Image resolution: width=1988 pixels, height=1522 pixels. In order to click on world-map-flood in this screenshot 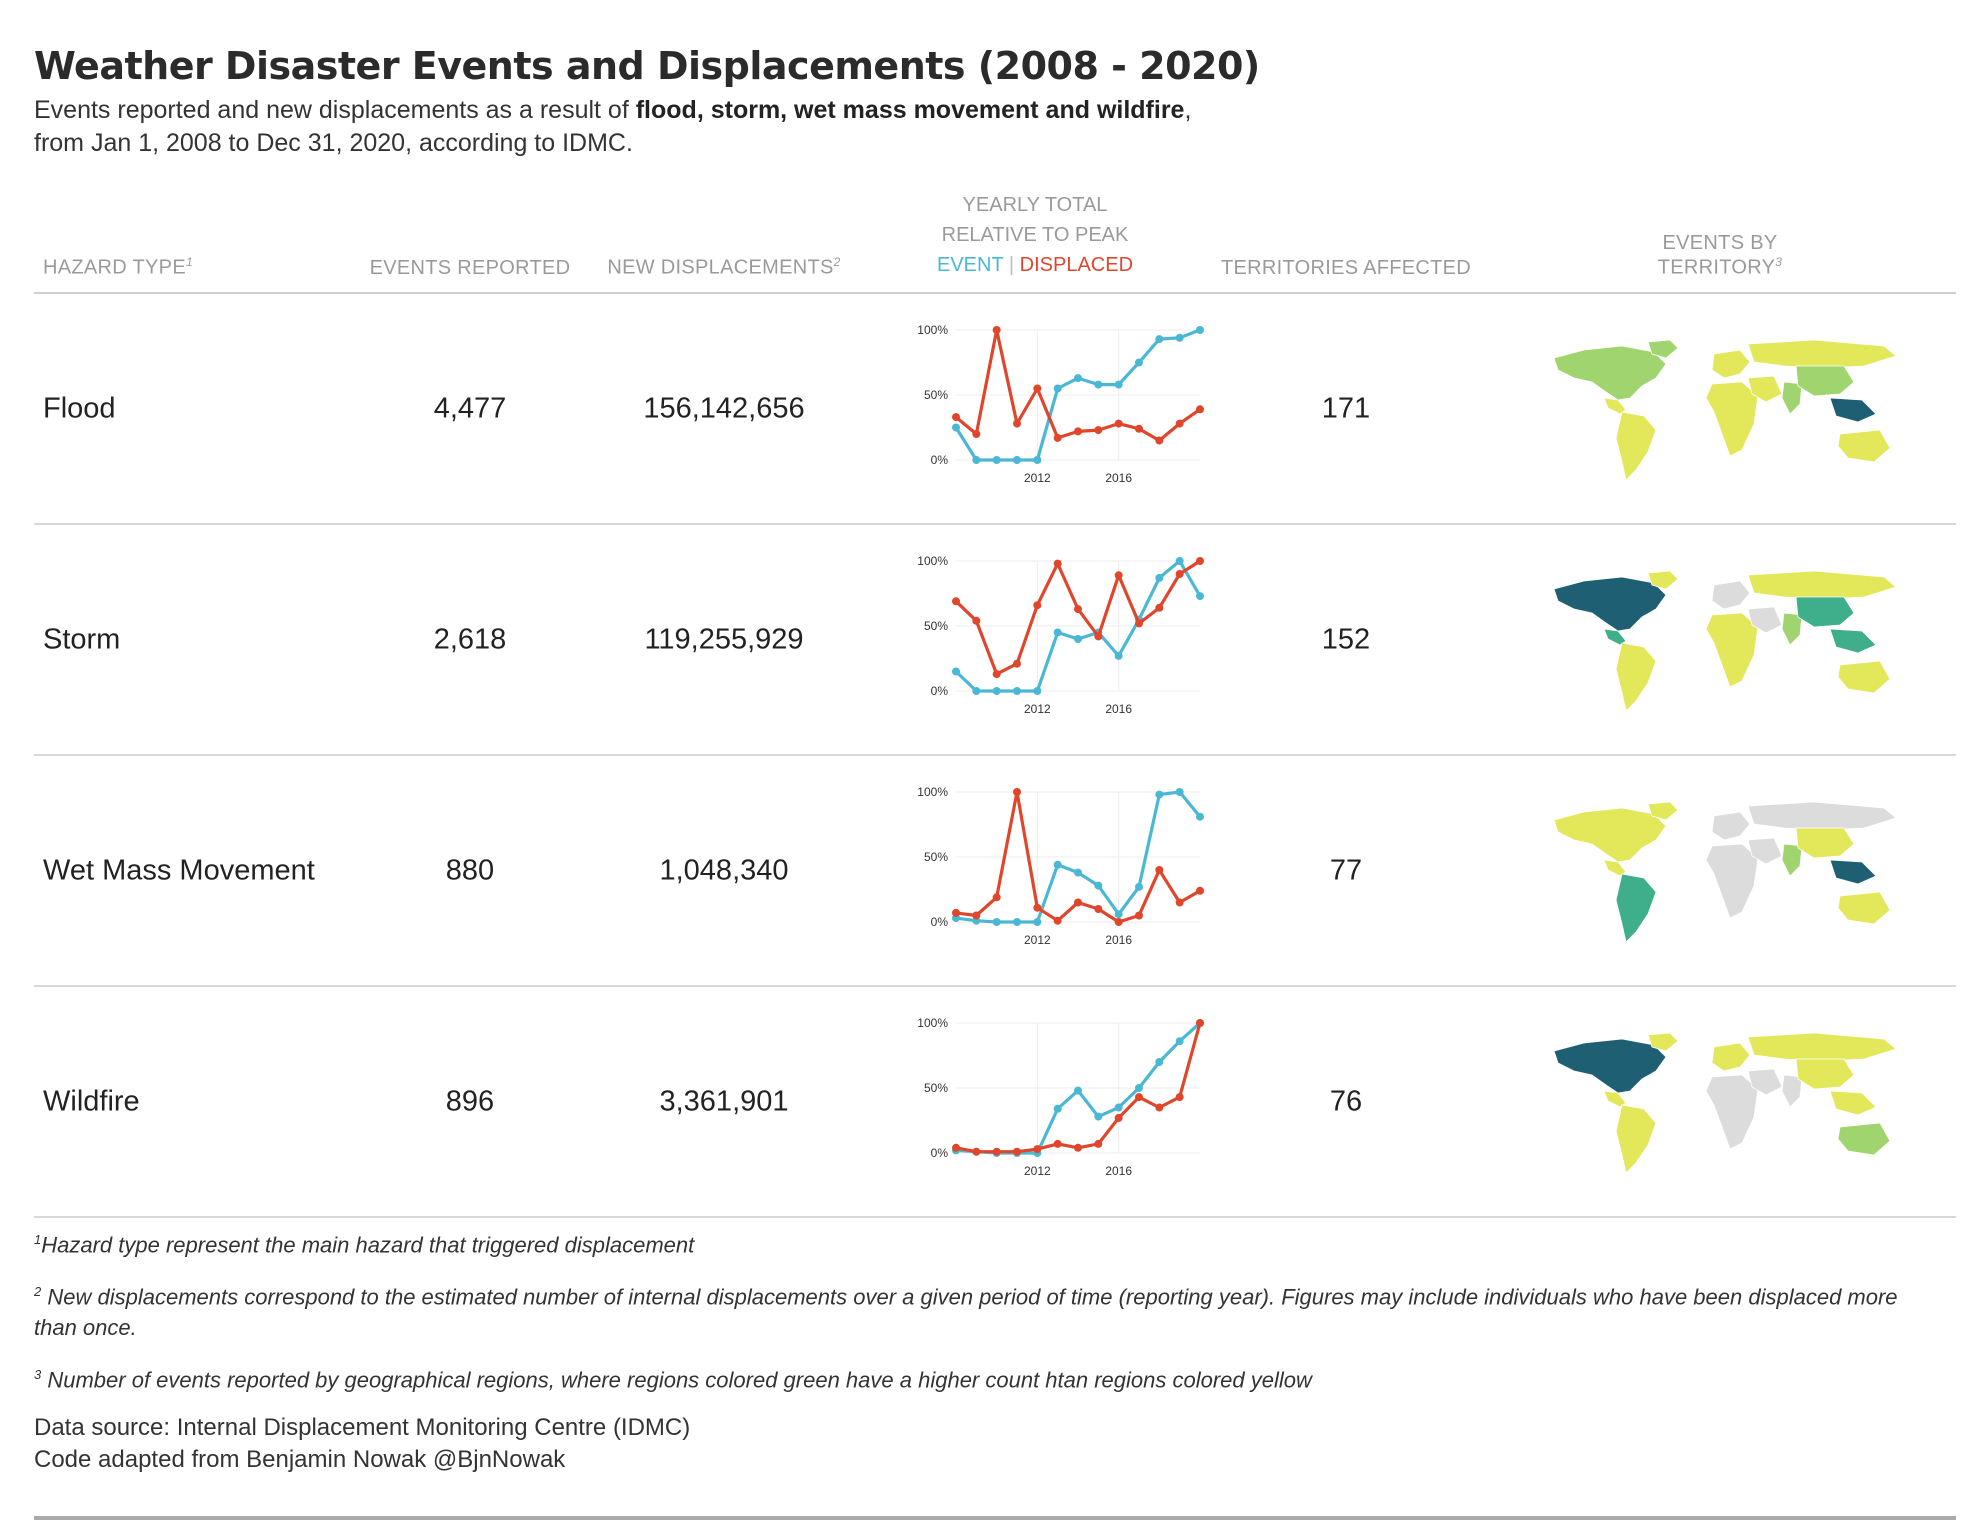, I will do `click(1725, 410)`.